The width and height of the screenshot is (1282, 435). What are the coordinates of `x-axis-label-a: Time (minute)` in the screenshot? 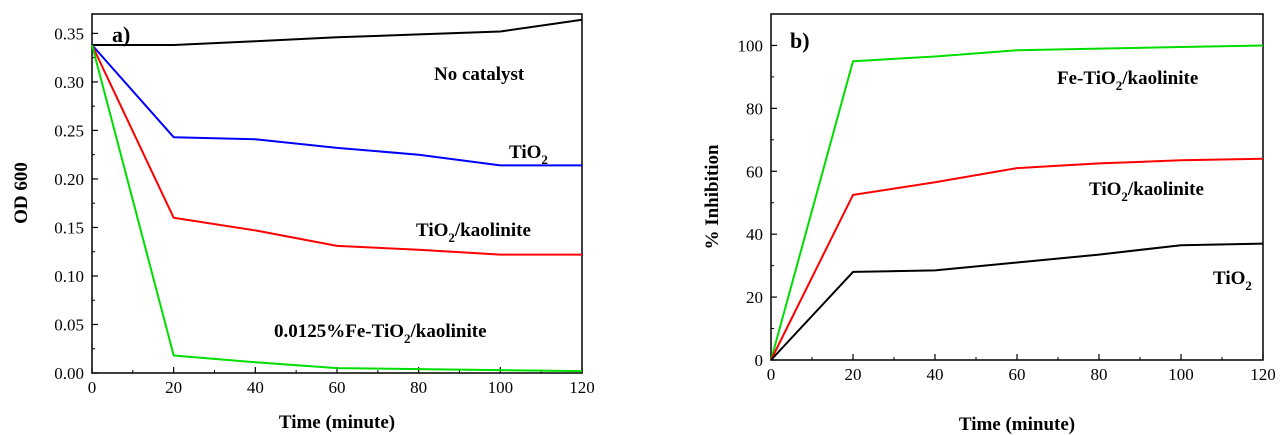 It's located at (337, 422).